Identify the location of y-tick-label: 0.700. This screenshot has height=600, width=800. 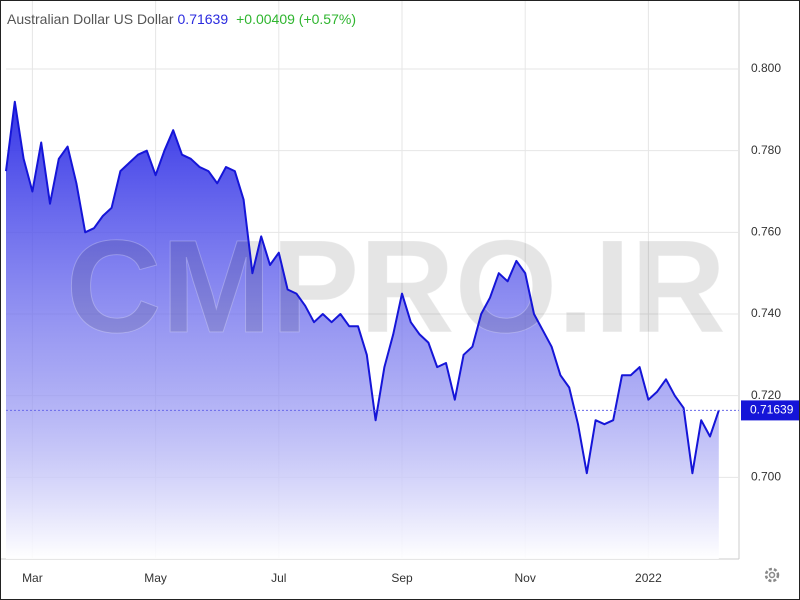
(766, 477).